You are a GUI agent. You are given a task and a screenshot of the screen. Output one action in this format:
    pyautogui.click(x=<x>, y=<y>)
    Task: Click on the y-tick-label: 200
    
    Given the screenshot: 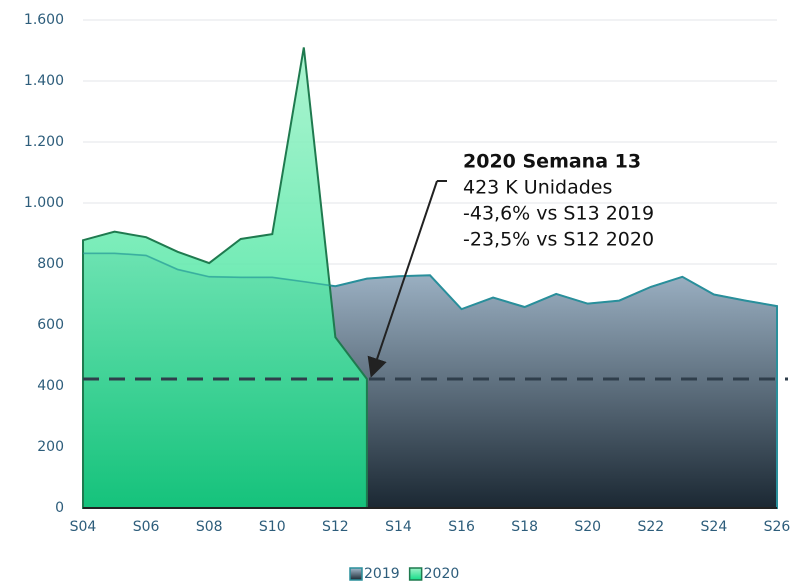 What is the action you would take?
    pyautogui.click(x=50, y=447)
    